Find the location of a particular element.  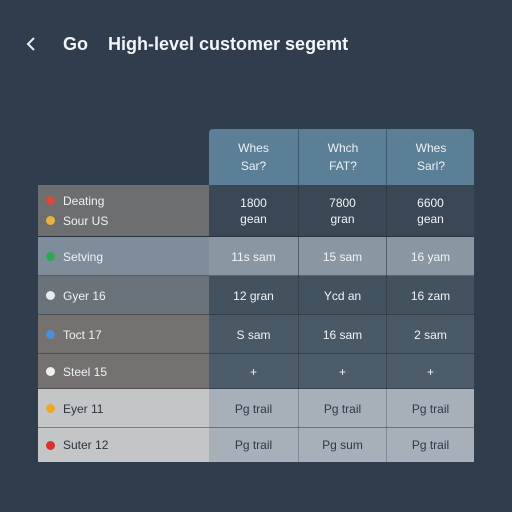

table-cell: 11s sam is located at coordinates (253, 256).